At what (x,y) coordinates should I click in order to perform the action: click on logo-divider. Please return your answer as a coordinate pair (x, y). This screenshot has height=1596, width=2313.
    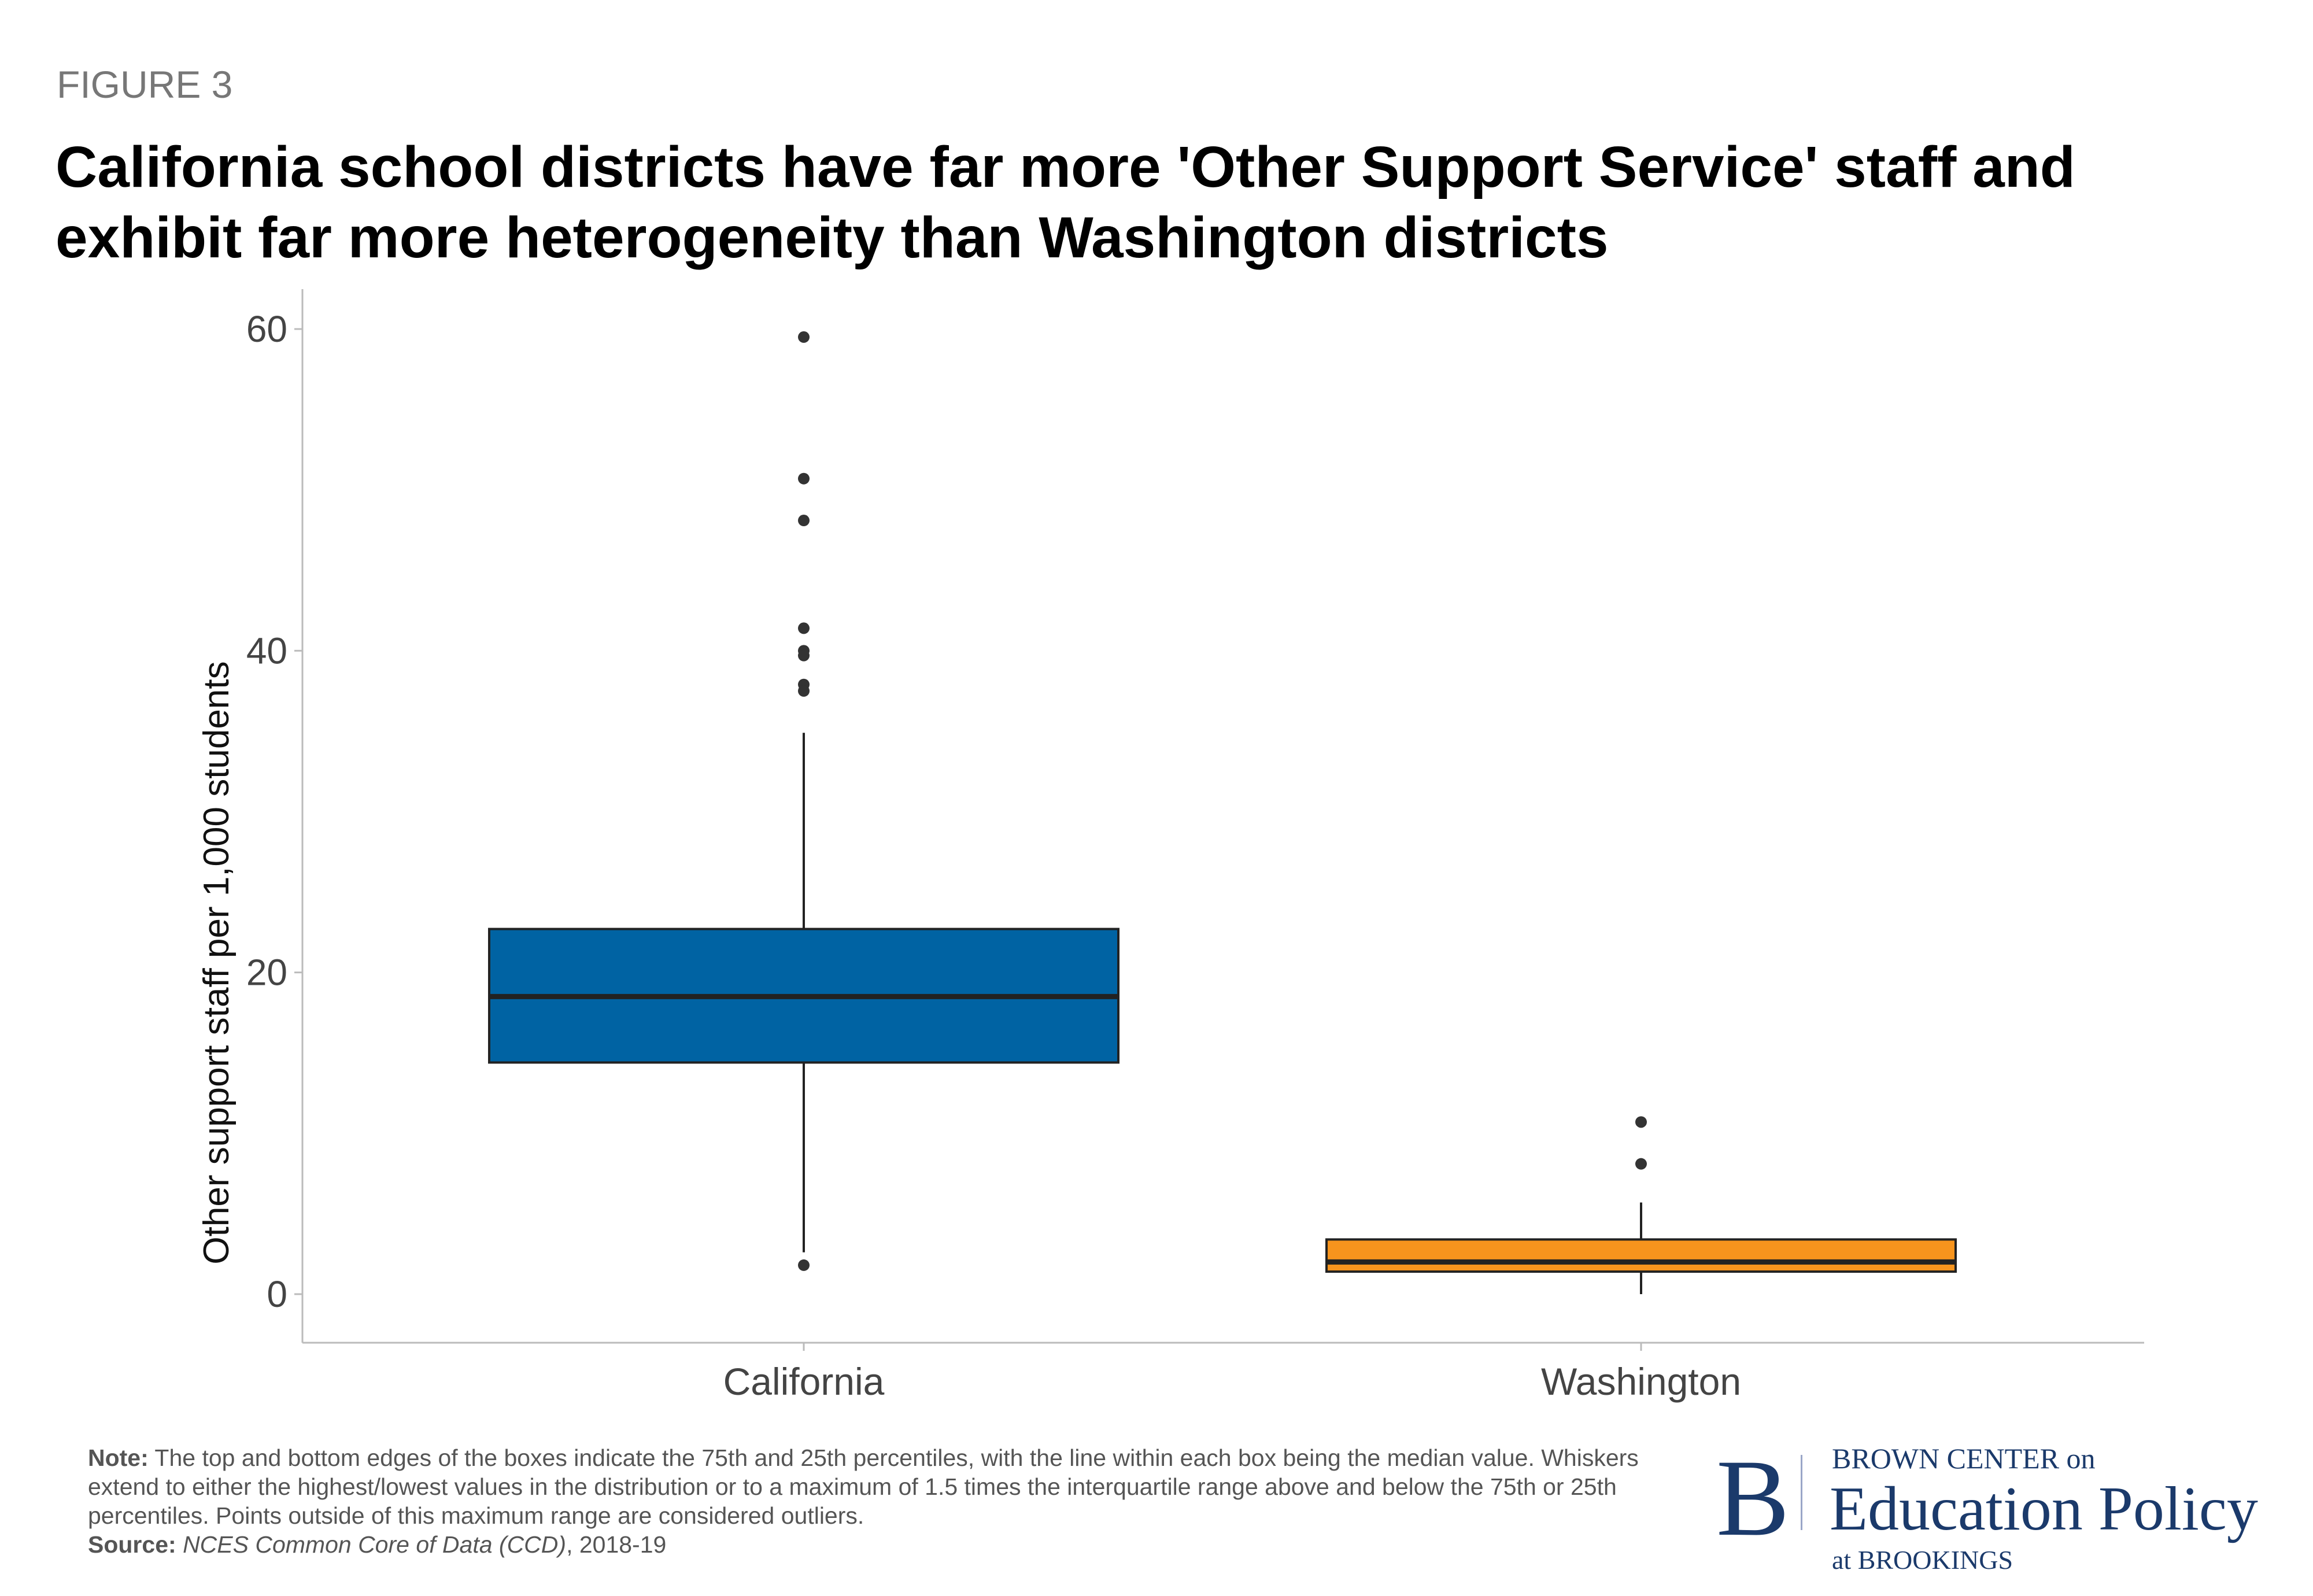
    Looking at the image, I should click on (1802, 1493).